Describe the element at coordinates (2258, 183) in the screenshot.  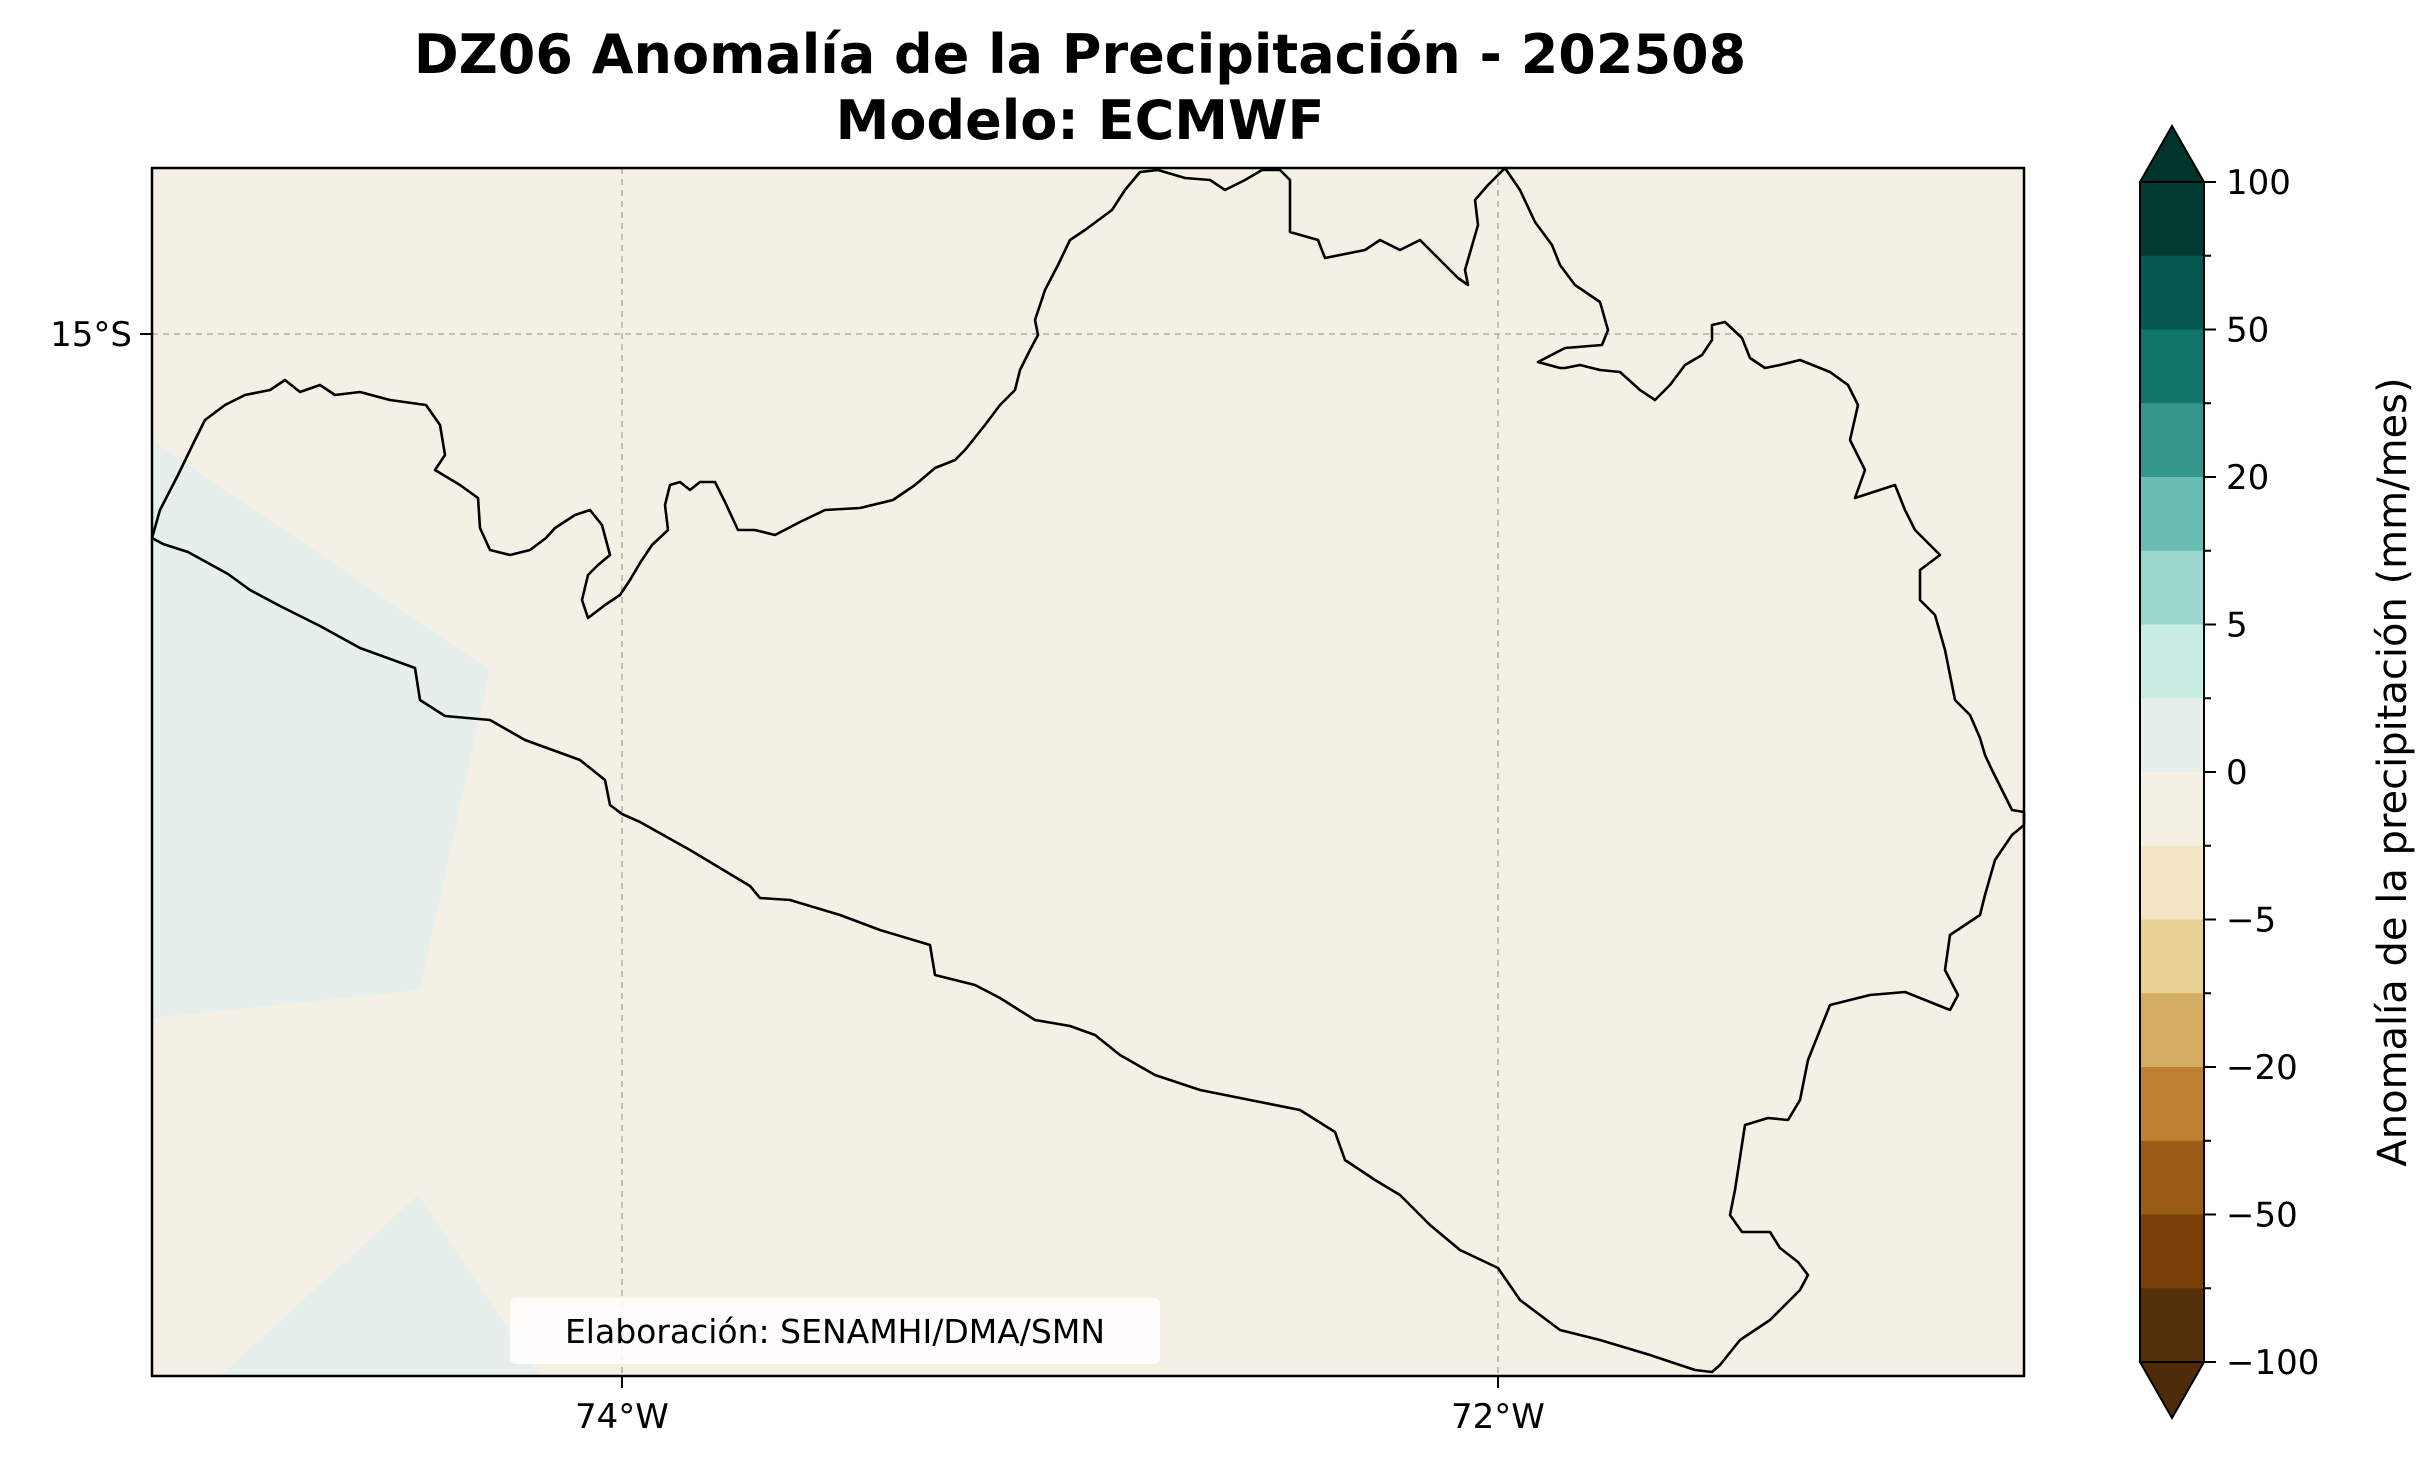
I see `colorbar-tick-label: 100` at that location.